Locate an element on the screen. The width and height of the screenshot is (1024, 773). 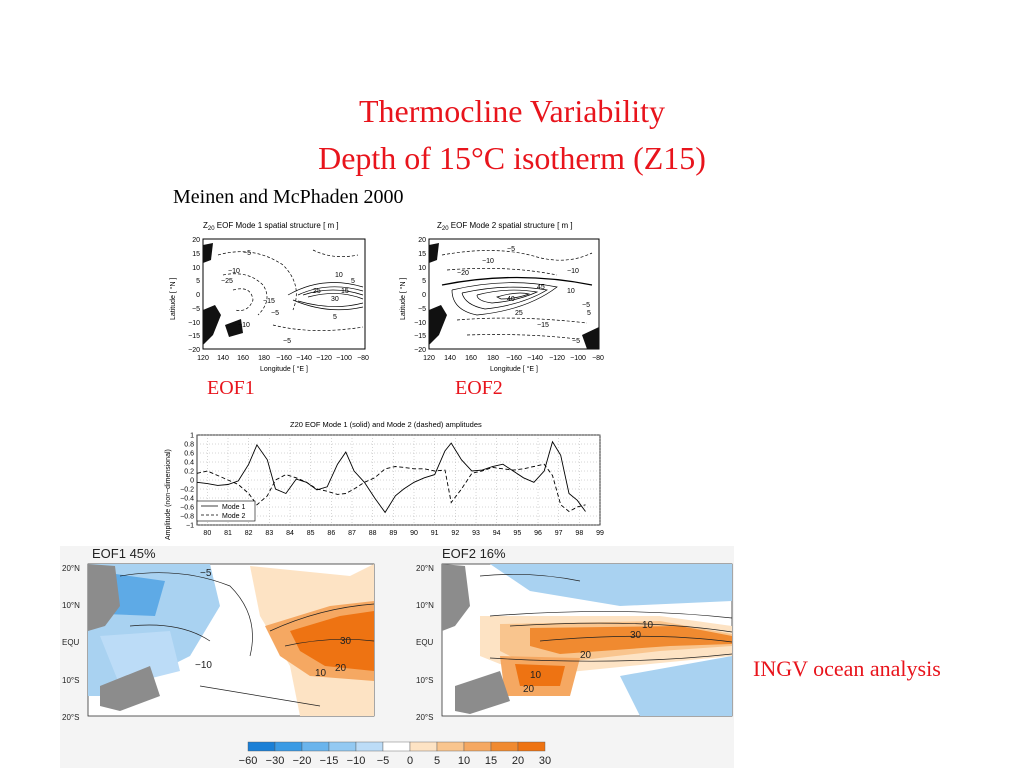
map1-ytick: −15 is located at coordinates (194, 336).